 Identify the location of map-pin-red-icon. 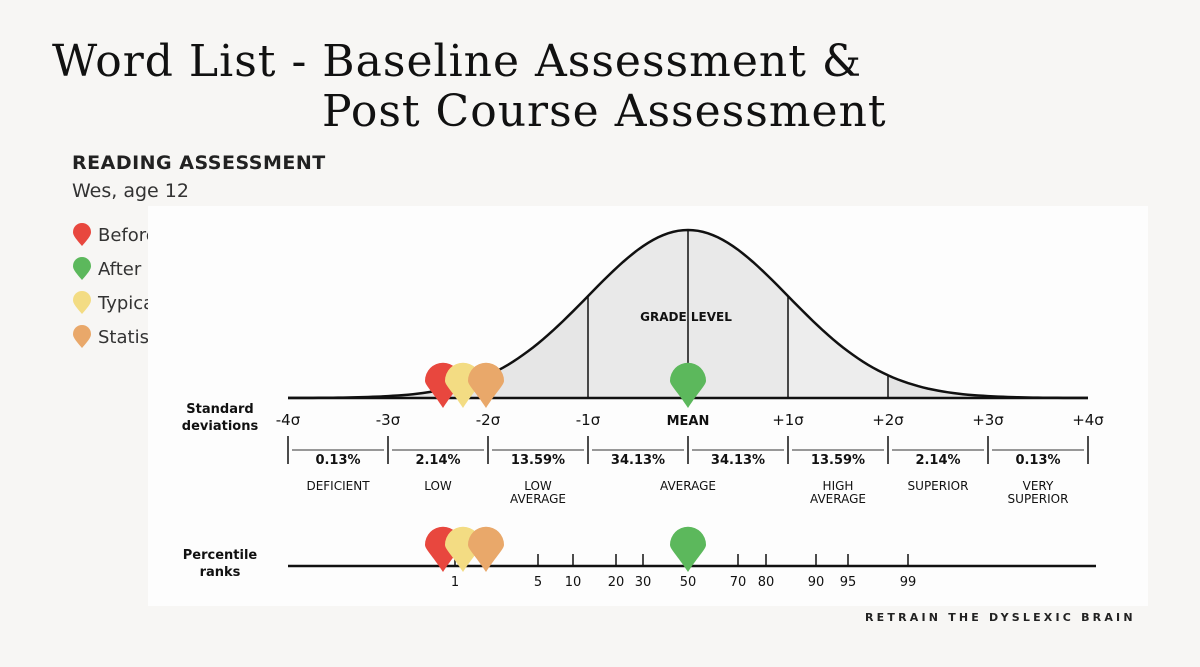
(82, 234).